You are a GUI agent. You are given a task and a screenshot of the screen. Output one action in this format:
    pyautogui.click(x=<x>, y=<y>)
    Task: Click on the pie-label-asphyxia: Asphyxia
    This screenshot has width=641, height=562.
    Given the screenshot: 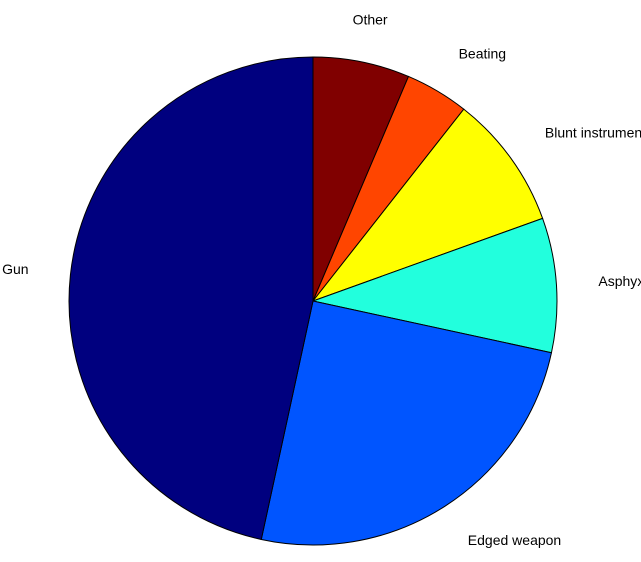 What is the action you would take?
    pyautogui.click(x=619, y=281)
    